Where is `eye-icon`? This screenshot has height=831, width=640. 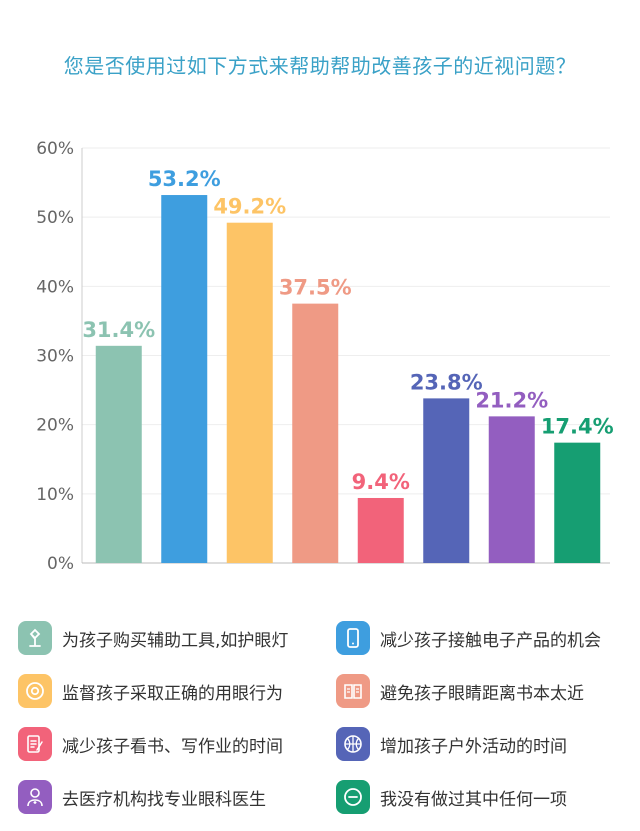
eye-icon is located at coordinates (35, 691).